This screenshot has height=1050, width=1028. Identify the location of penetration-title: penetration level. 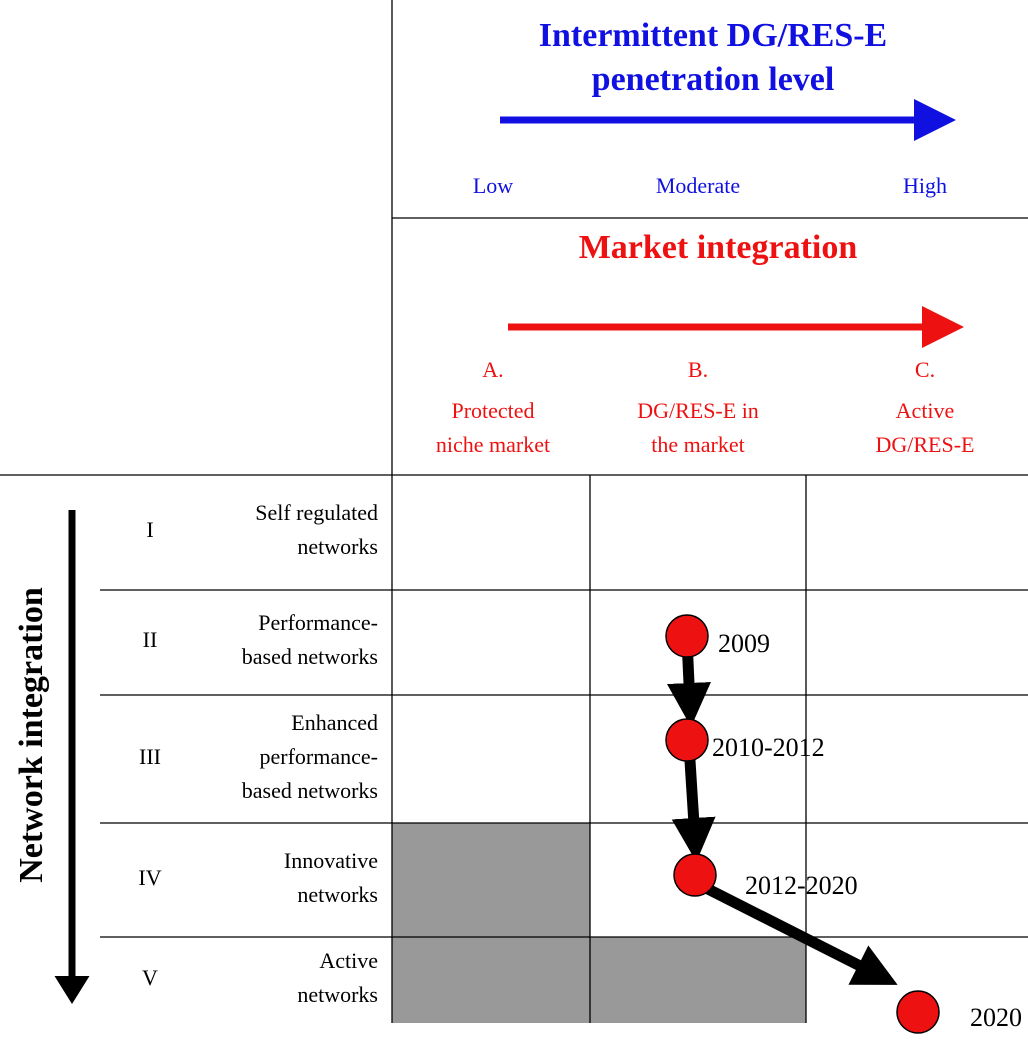
(713, 79).